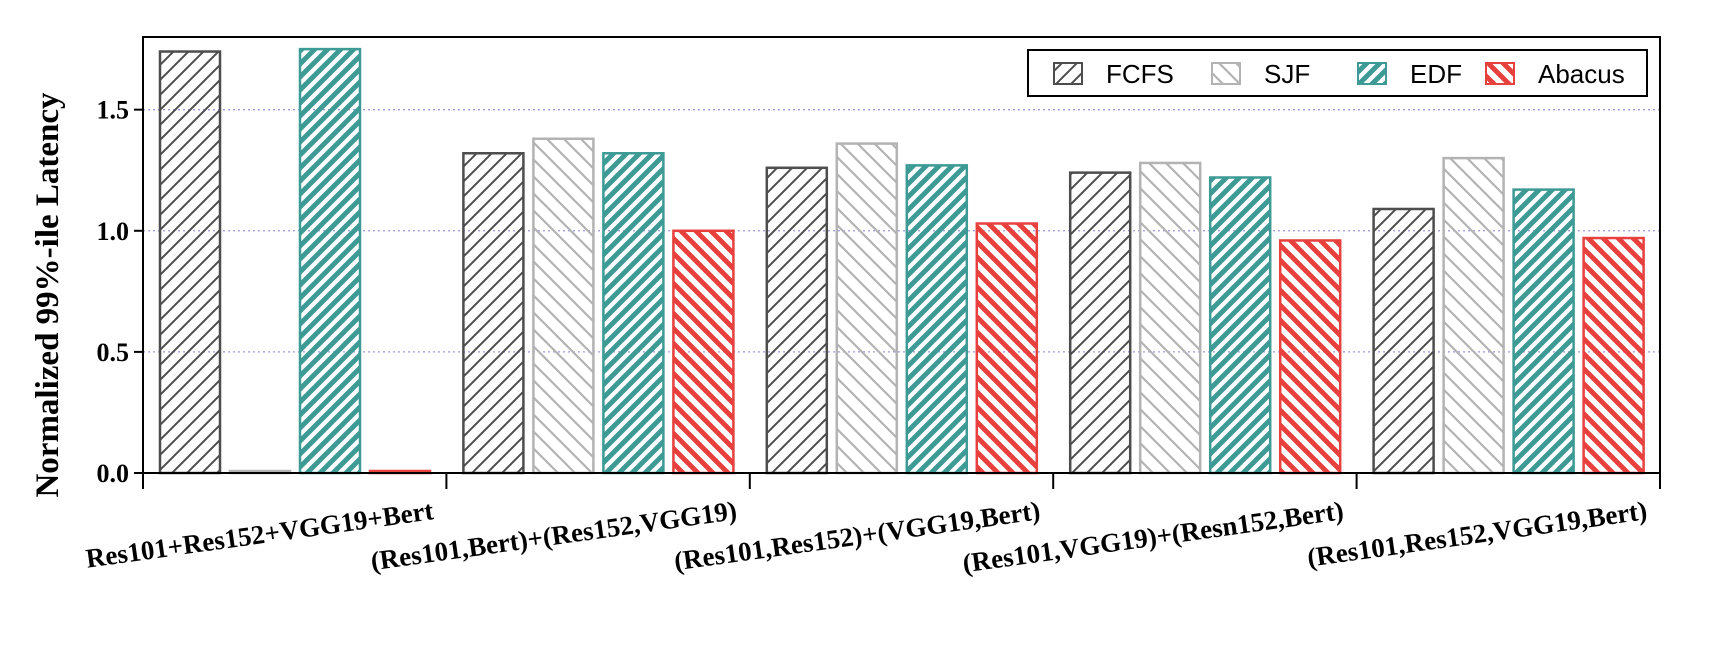 The height and width of the screenshot is (655, 1716). What do you see at coordinates (1436, 74) in the screenshot?
I see `legend-label-edf: EDF` at bounding box center [1436, 74].